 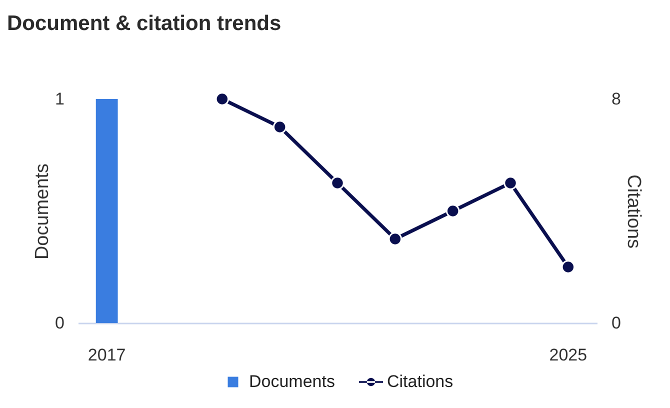 I want to click on y2-tick-label: 0, so click(x=616, y=323).